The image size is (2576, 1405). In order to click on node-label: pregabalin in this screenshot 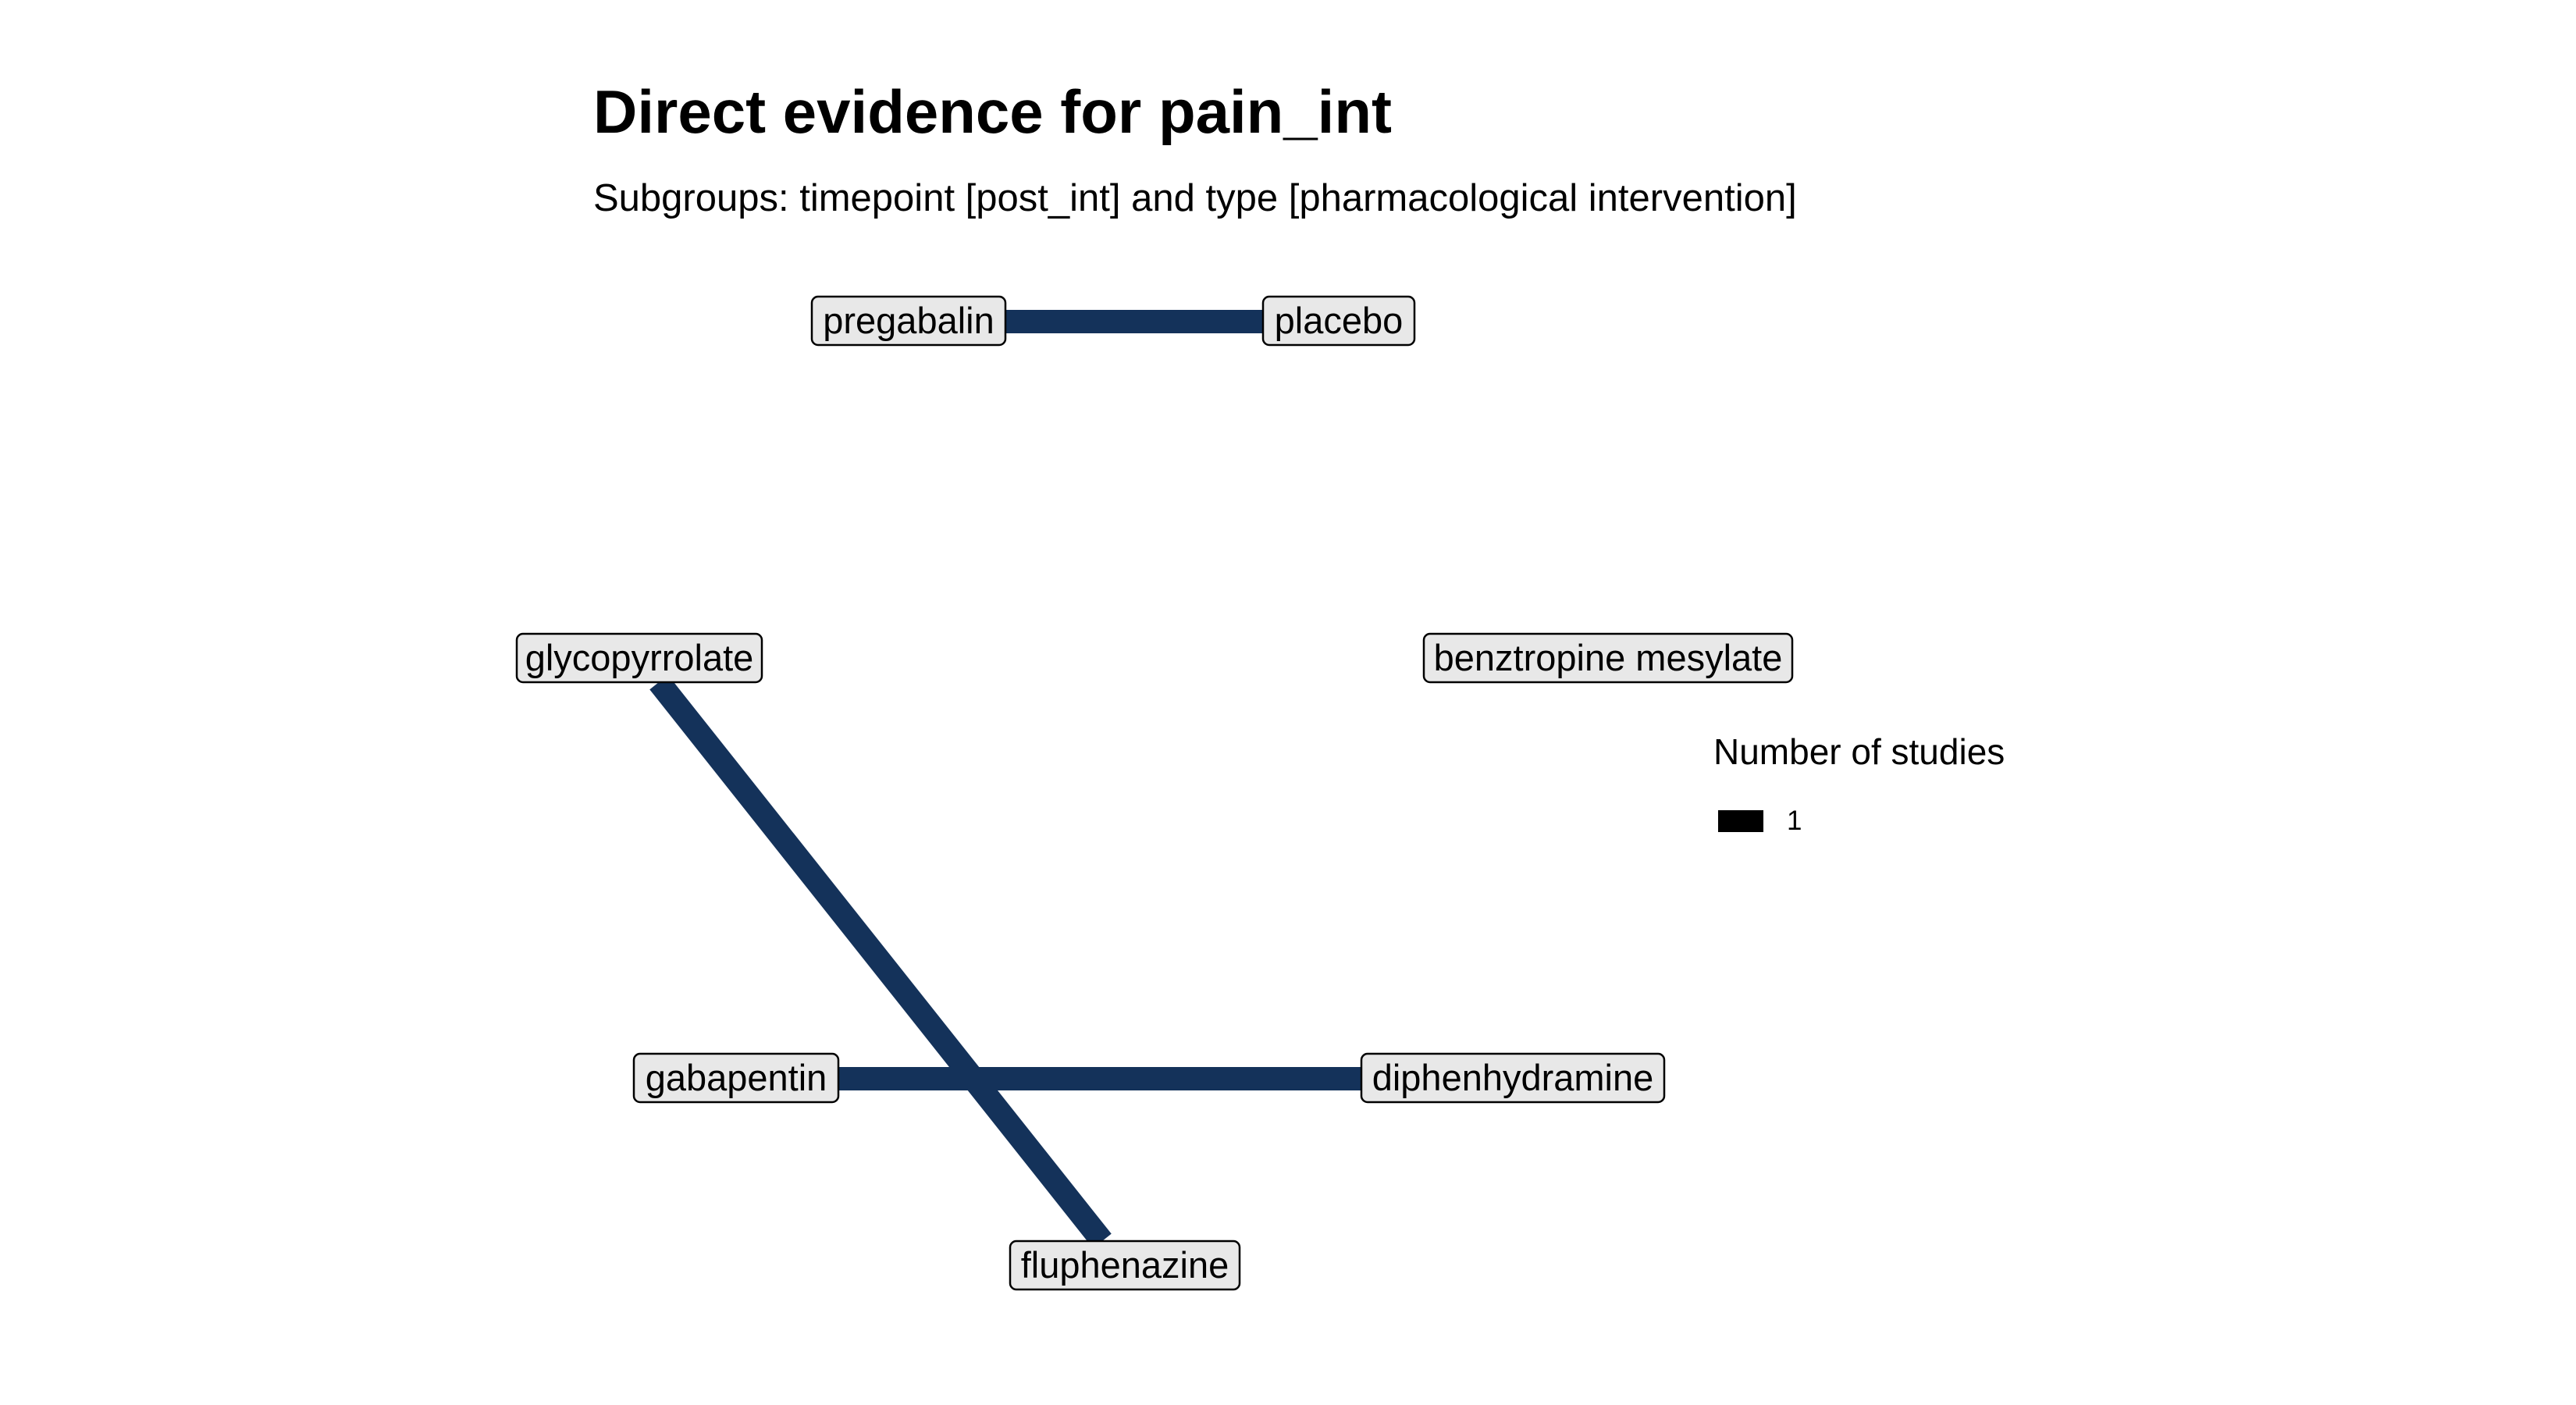, I will do `click(909, 321)`.